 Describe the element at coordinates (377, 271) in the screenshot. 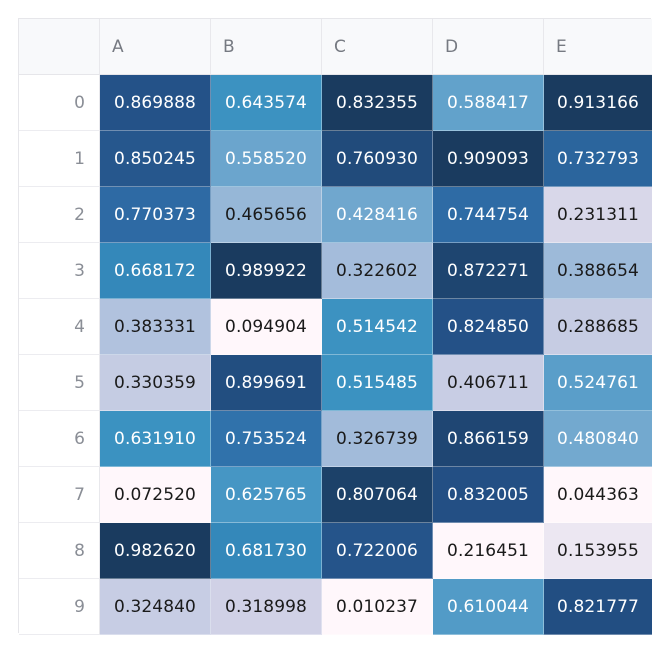

I see `table-cell: 0.322602` at that location.